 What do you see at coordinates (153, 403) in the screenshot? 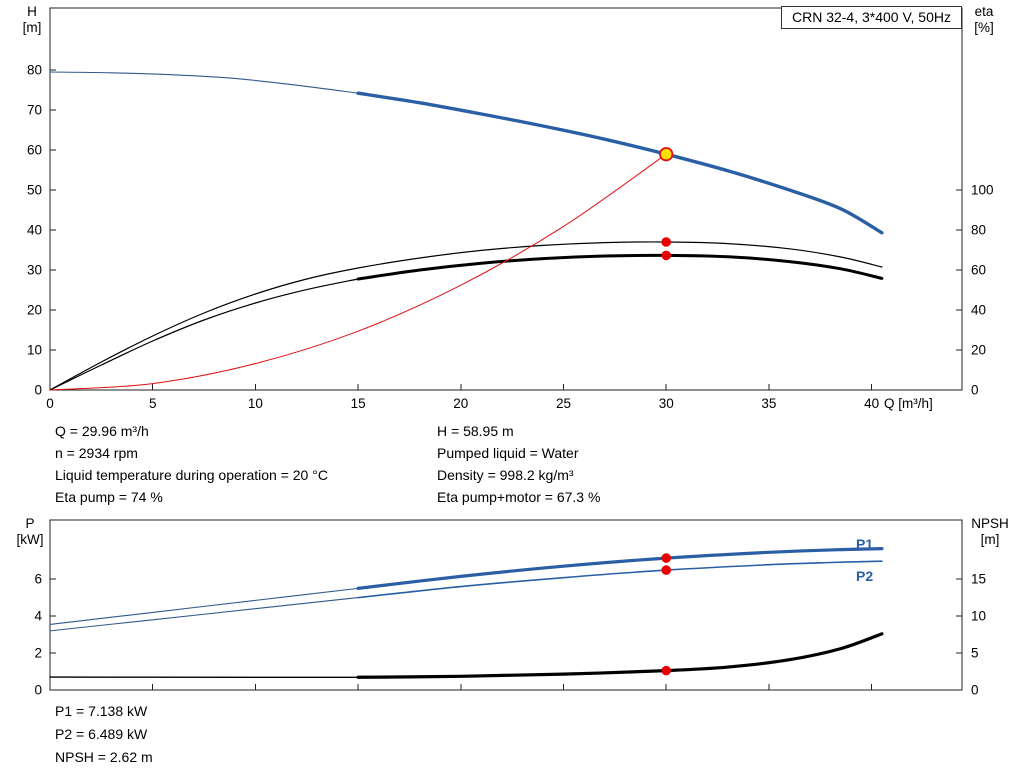
I see `x-tick-label: 5` at bounding box center [153, 403].